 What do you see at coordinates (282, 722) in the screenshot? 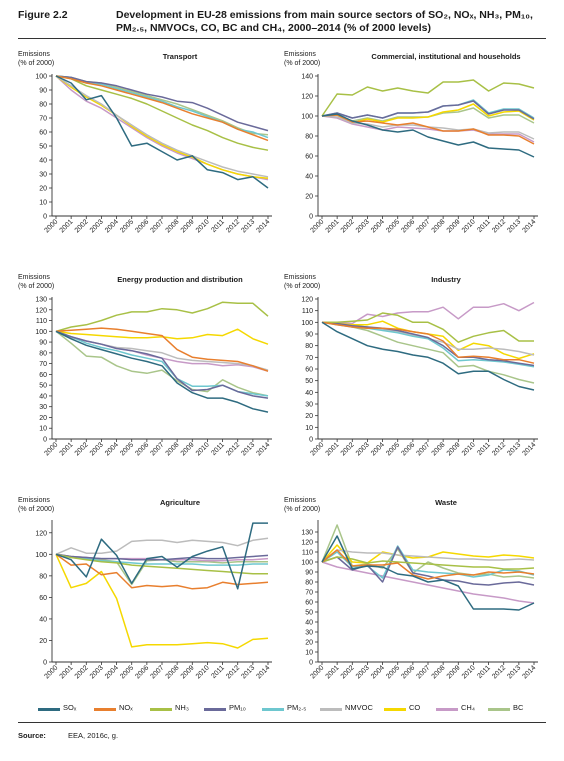
I see `bottom-divider` at bounding box center [282, 722].